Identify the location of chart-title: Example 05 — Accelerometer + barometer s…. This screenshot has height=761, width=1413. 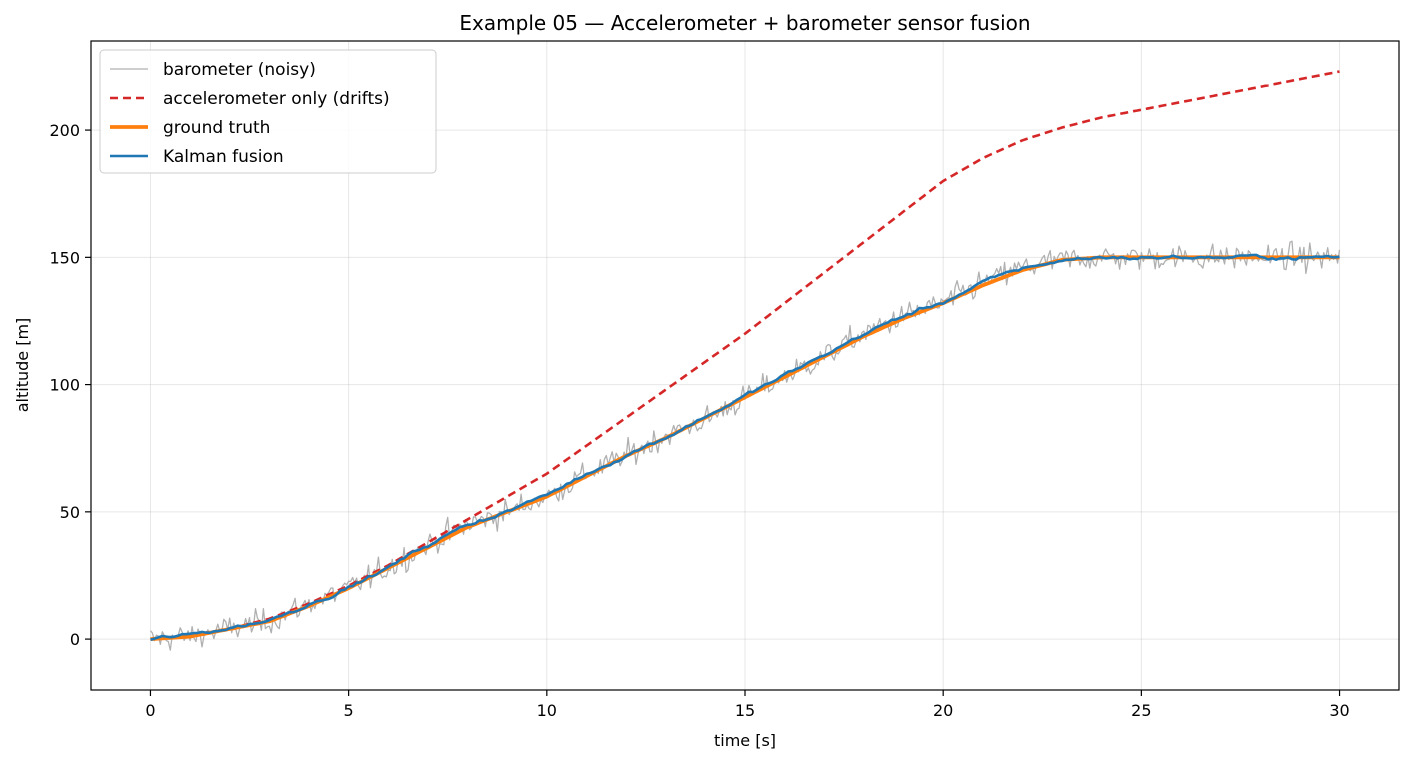
(744, 23).